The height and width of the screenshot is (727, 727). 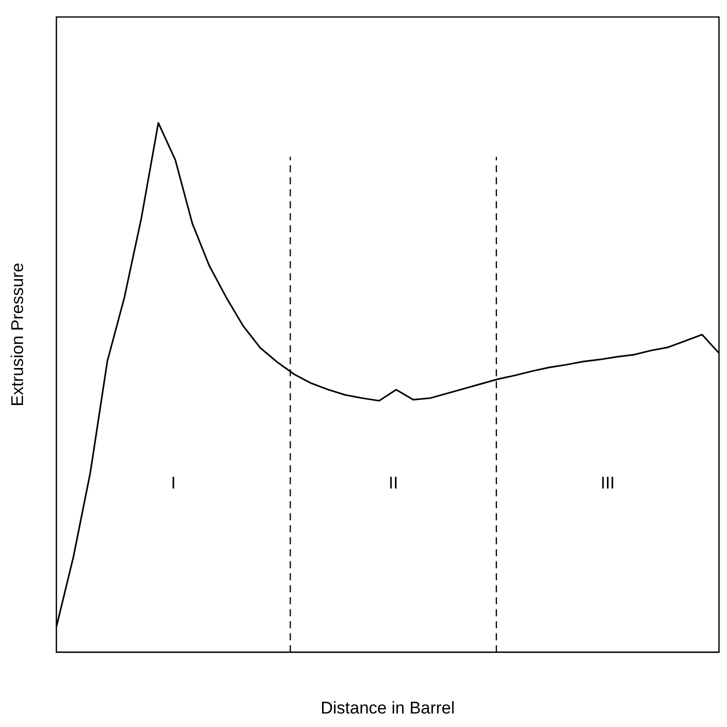 What do you see at coordinates (17, 334) in the screenshot?
I see `y-axis-title: Extrusion Pressure` at bounding box center [17, 334].